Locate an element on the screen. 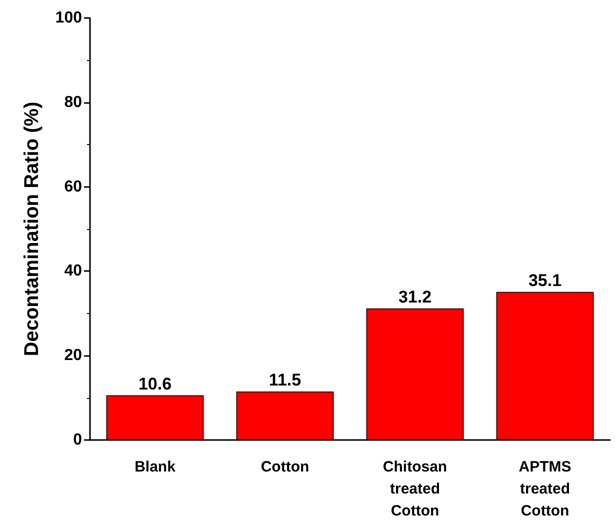 The height and width of the screenshot is (526, 615). y-tick-label: 80 is located at coordinates (73, 102).